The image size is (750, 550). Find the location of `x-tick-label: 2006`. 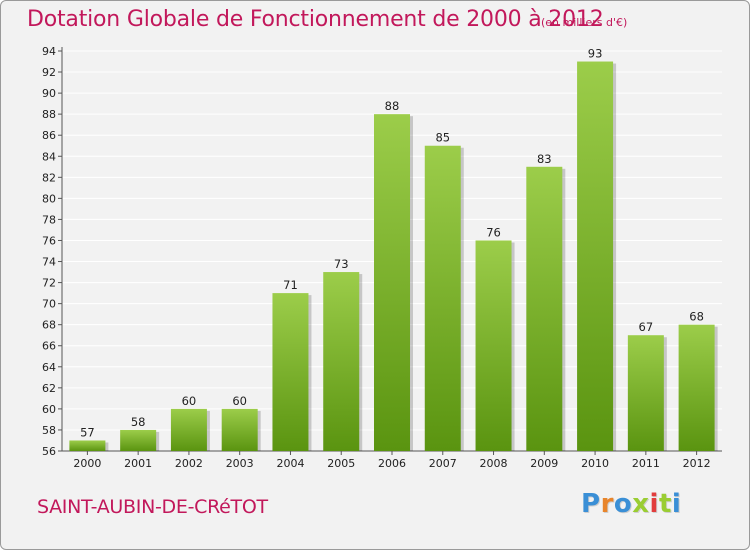

x-tick-label: 2006 is located at coordinates (392, 463).